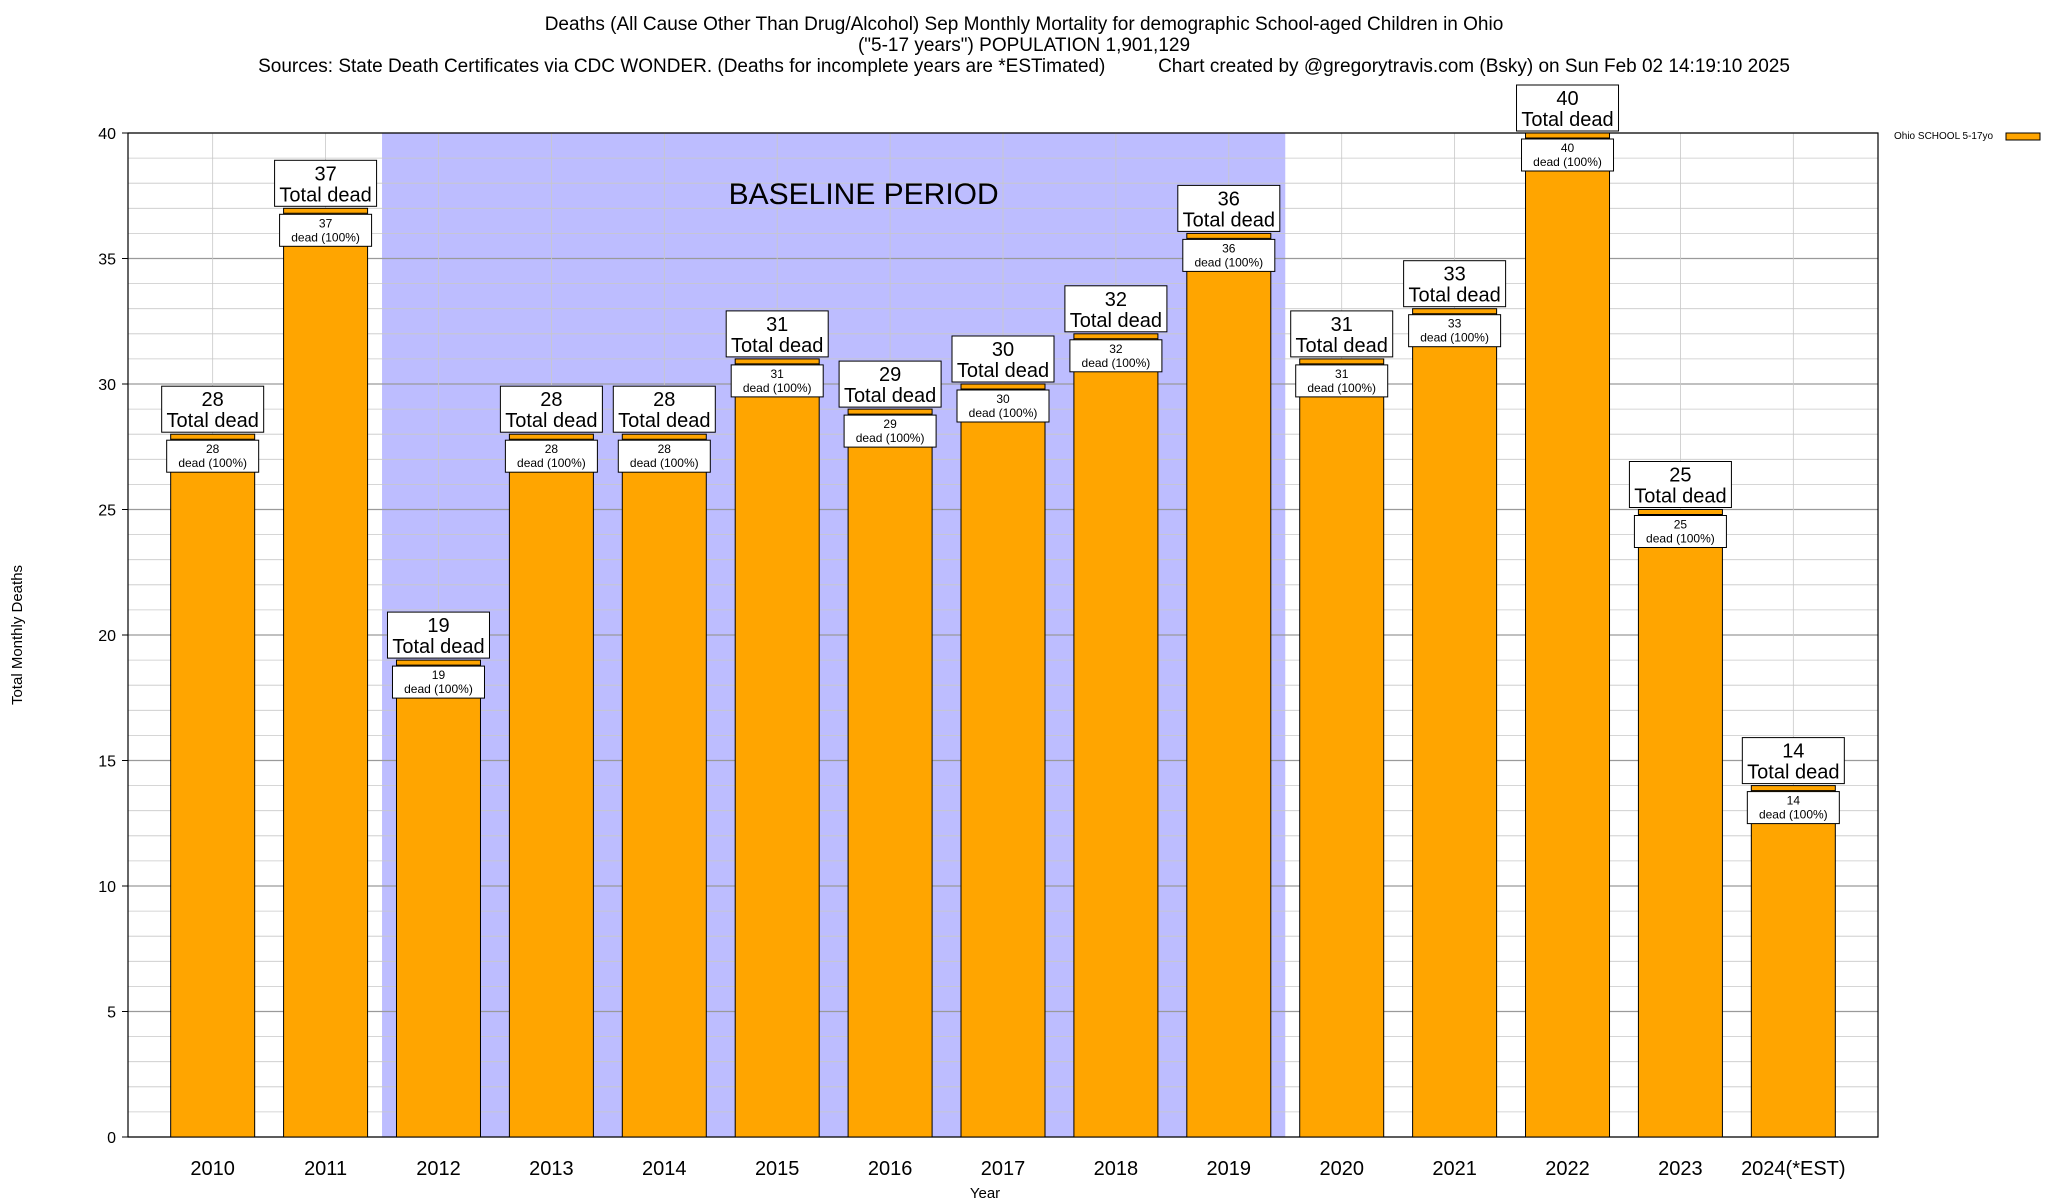 This screenshot has height=1200, width=2048. Describe the element at coordinates (1944, 136) in the screenshot. I see `legend-label: Ohio SCHOOL 5-17yo` at that location.